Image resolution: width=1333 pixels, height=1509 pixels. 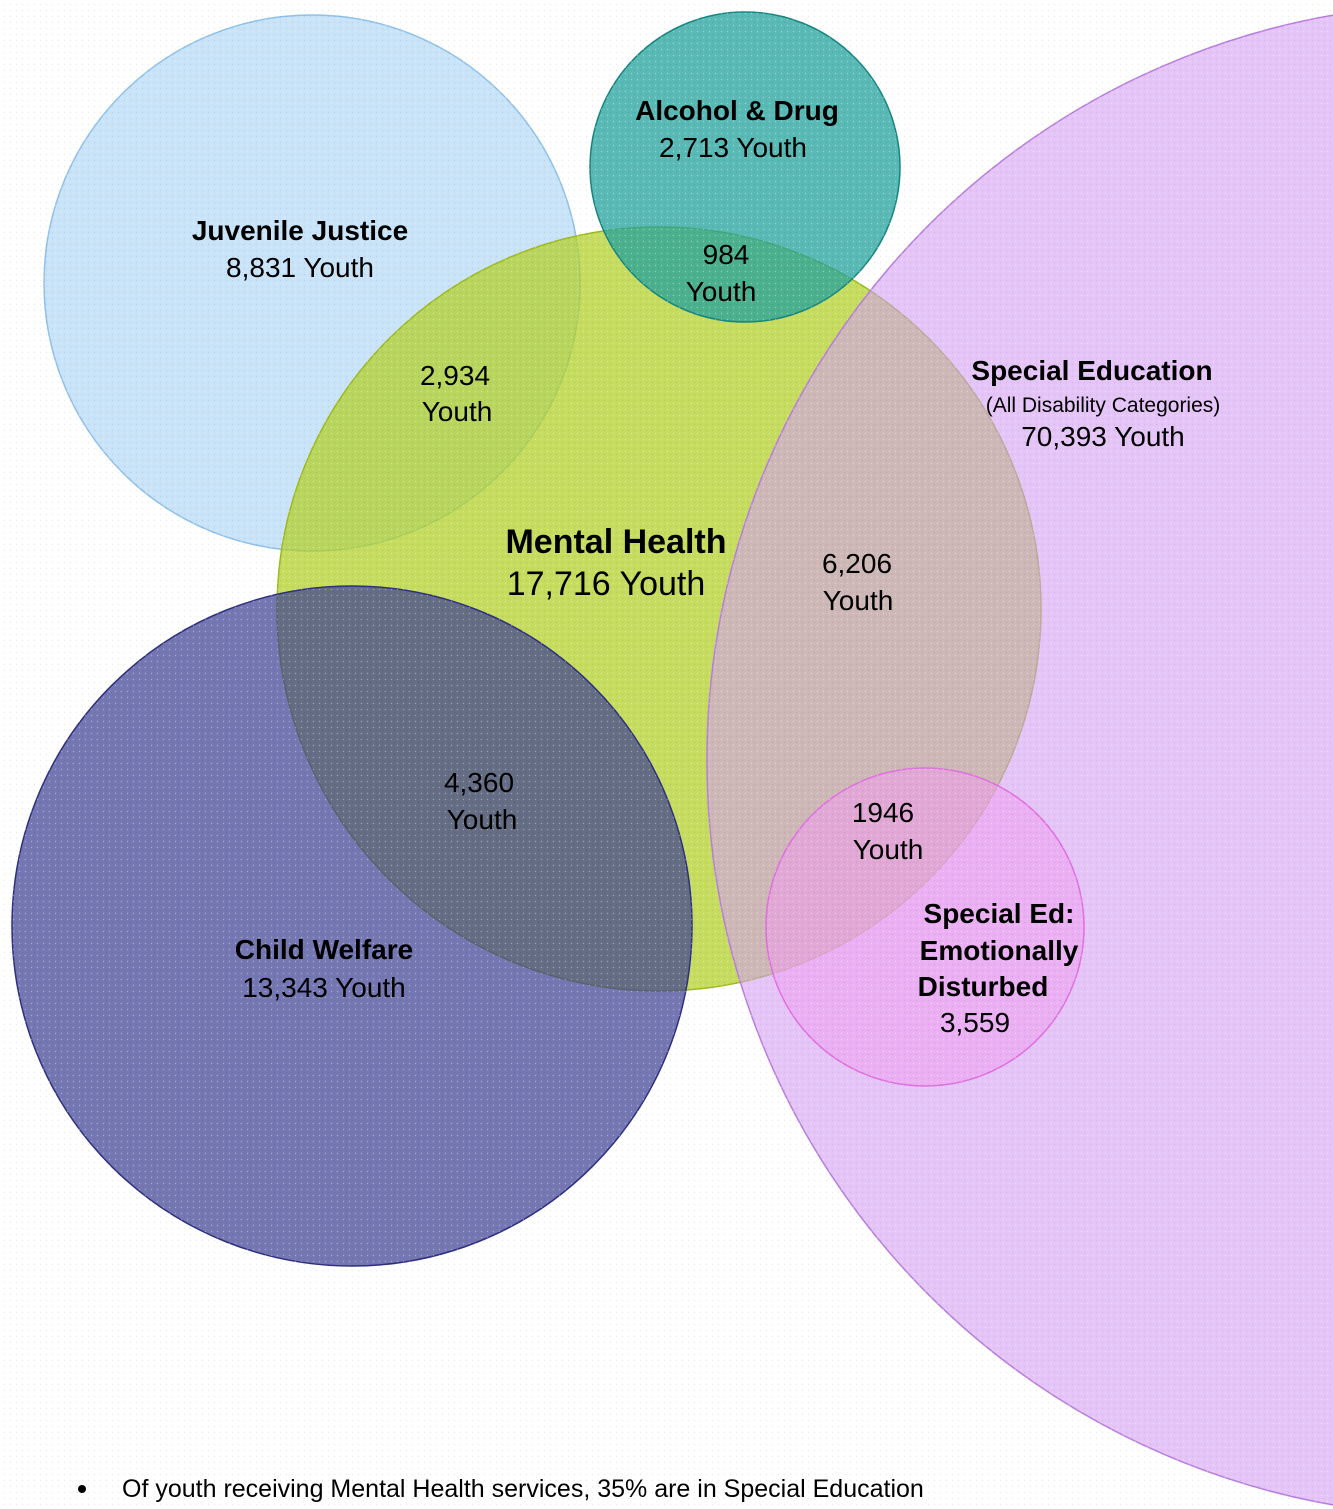 What do you see at coordinates (82, 1489) in the screenshot?
I see `bullet` at bounding box center [82, 1489].